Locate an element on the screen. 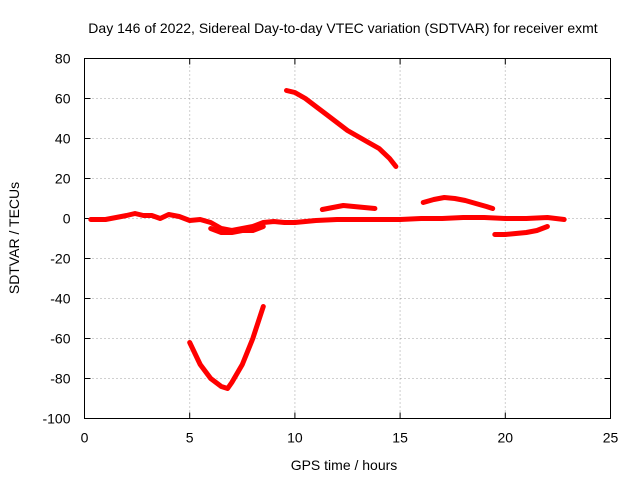 The height and width of the screenshot is (480, 640). series-dip-lower is located at coordinates (237, 229).